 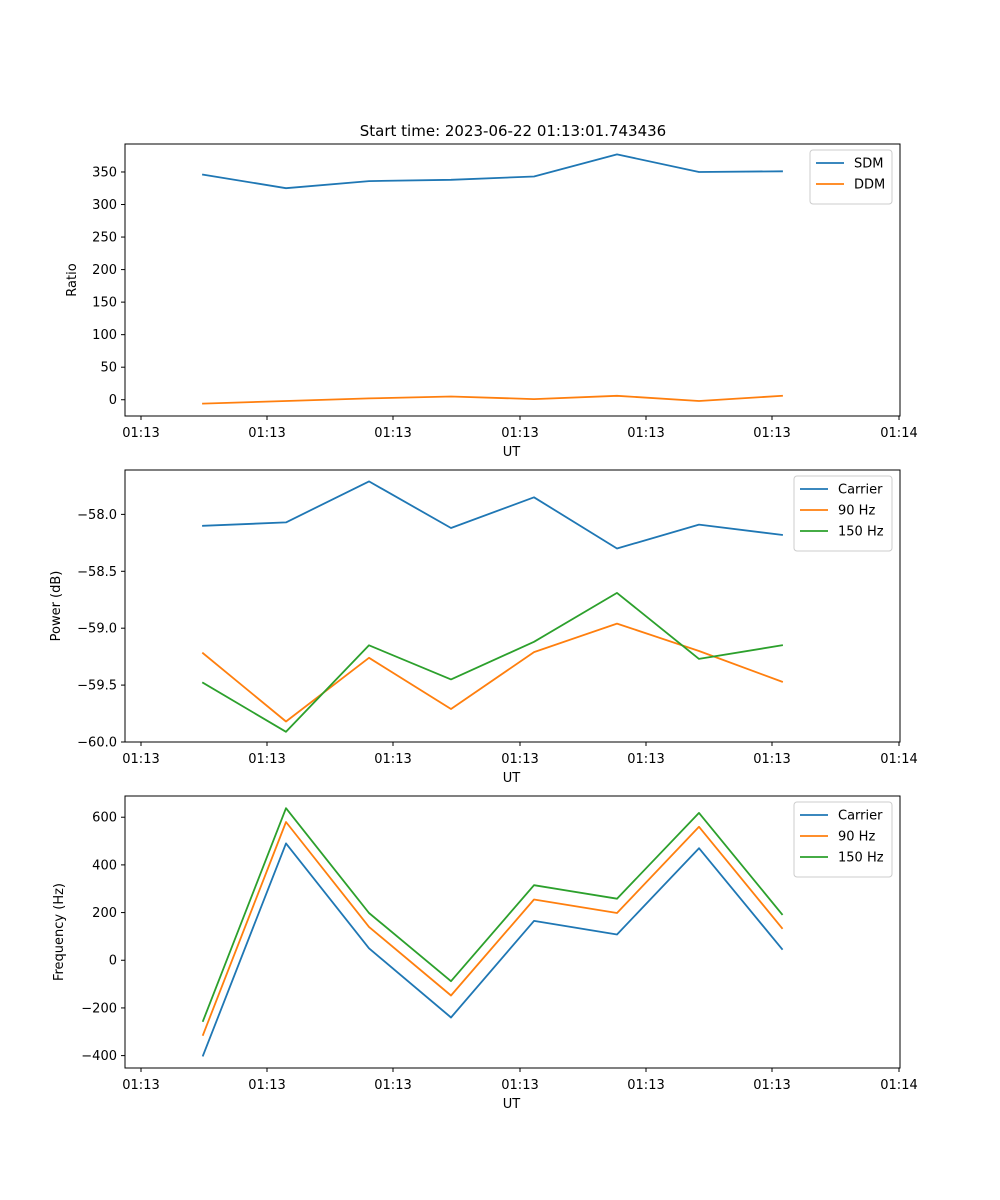 What do you see at coordinates (868, 164) in the screenshot?
I see `legend-label: SDM` at bounding box center [868, 164].